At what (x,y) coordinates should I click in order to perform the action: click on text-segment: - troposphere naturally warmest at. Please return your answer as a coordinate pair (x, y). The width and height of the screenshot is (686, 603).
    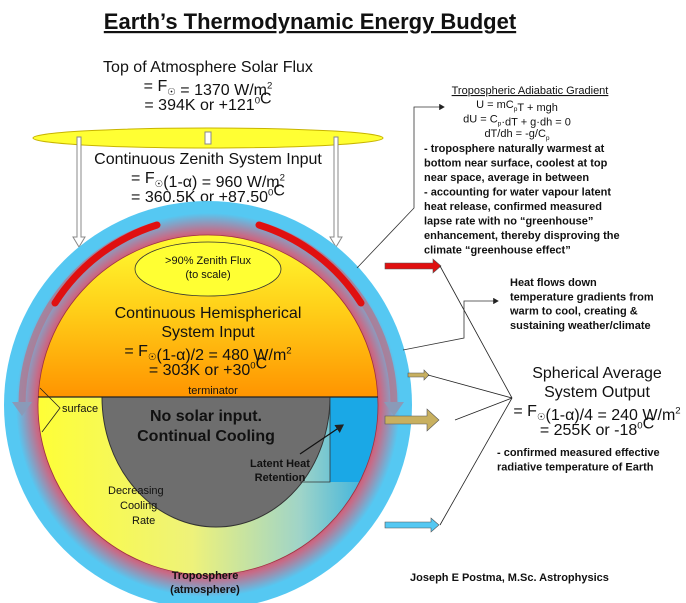
    Looking at the image, I should click on (514, 149).